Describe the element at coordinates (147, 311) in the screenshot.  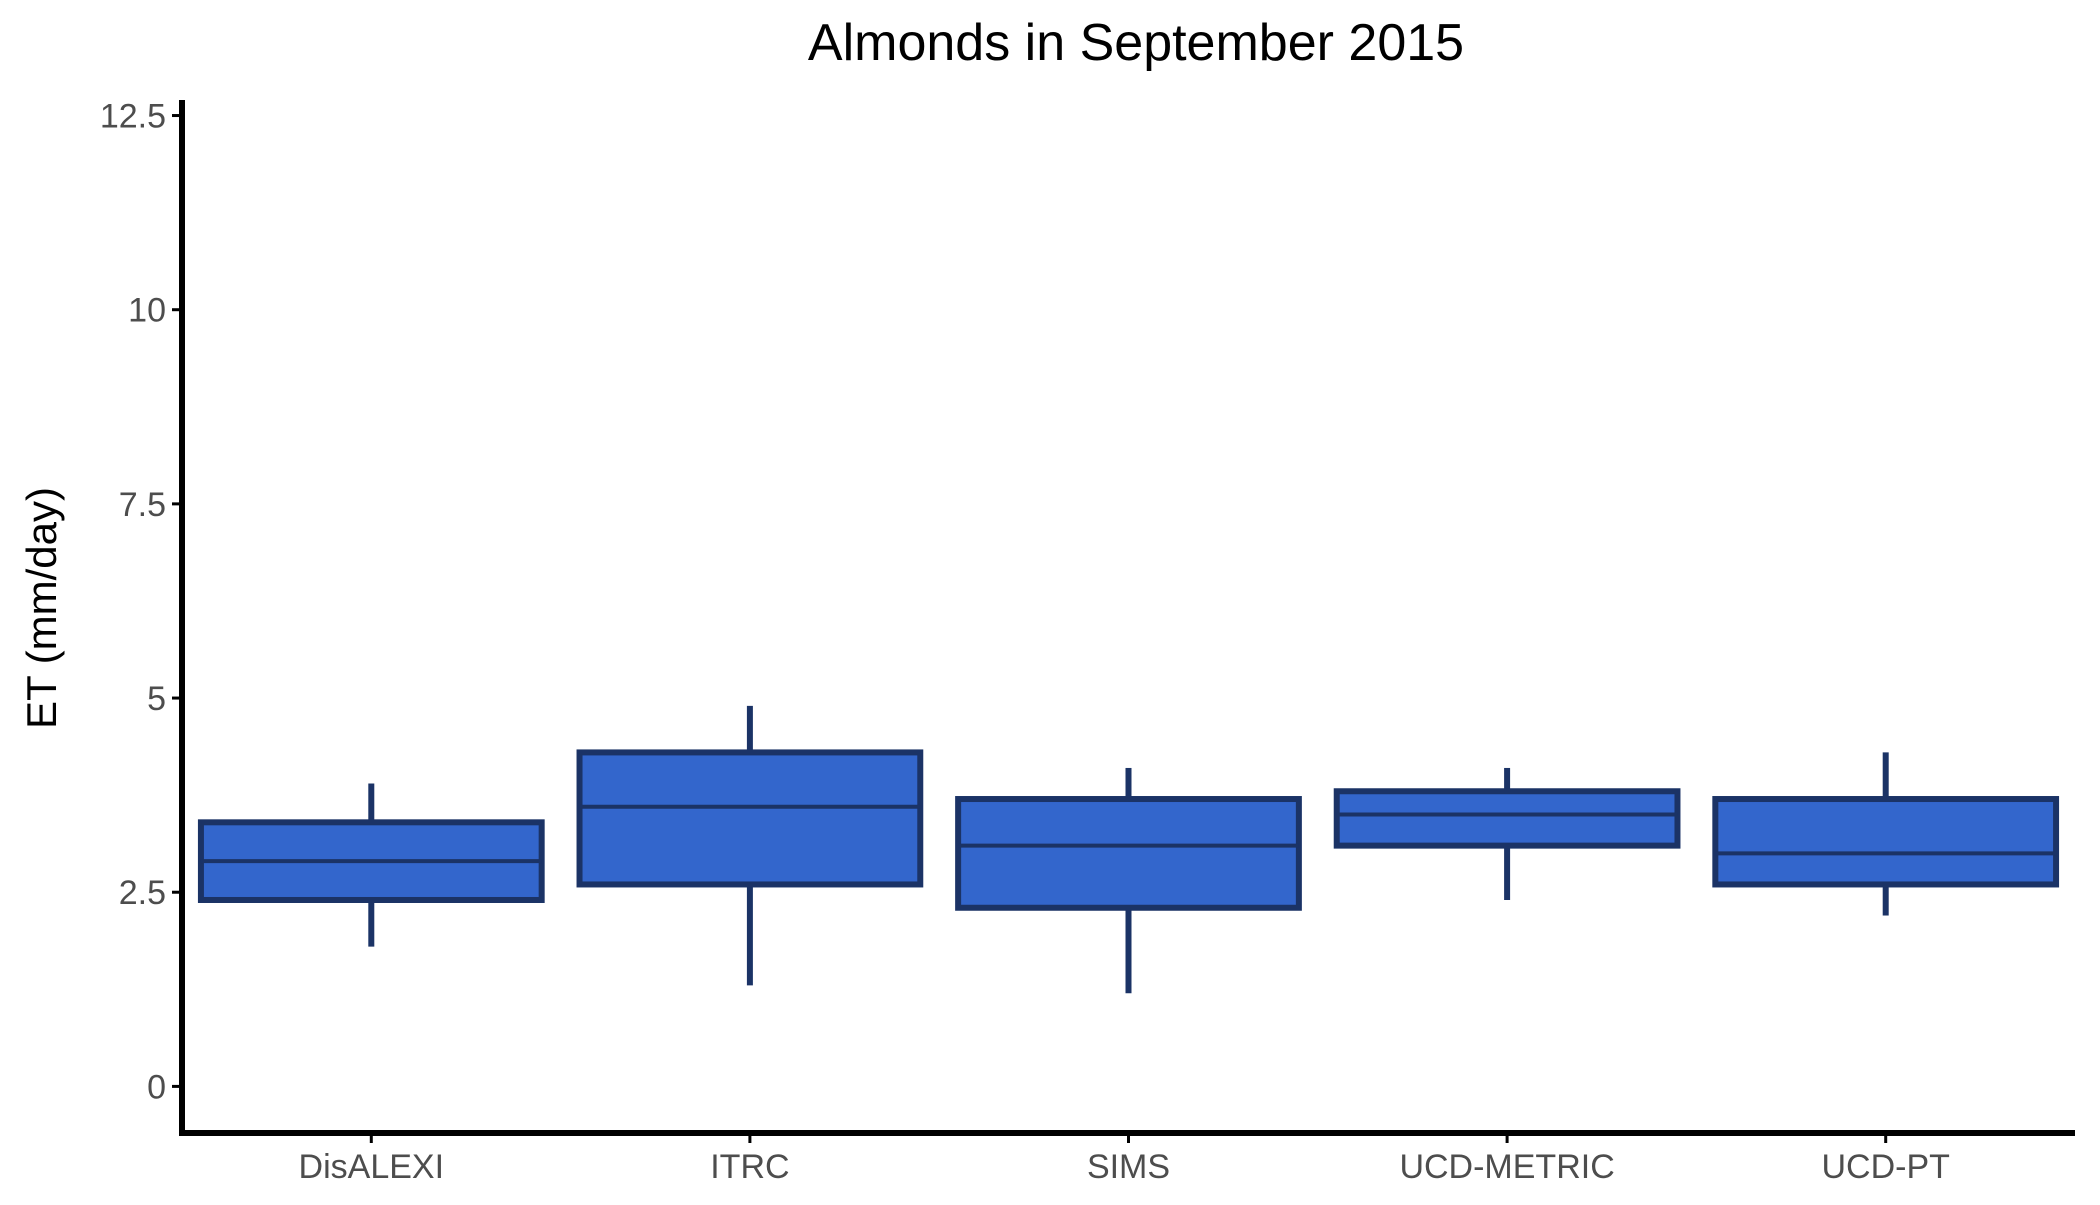
I see `y-tick-label: 10` at that location.